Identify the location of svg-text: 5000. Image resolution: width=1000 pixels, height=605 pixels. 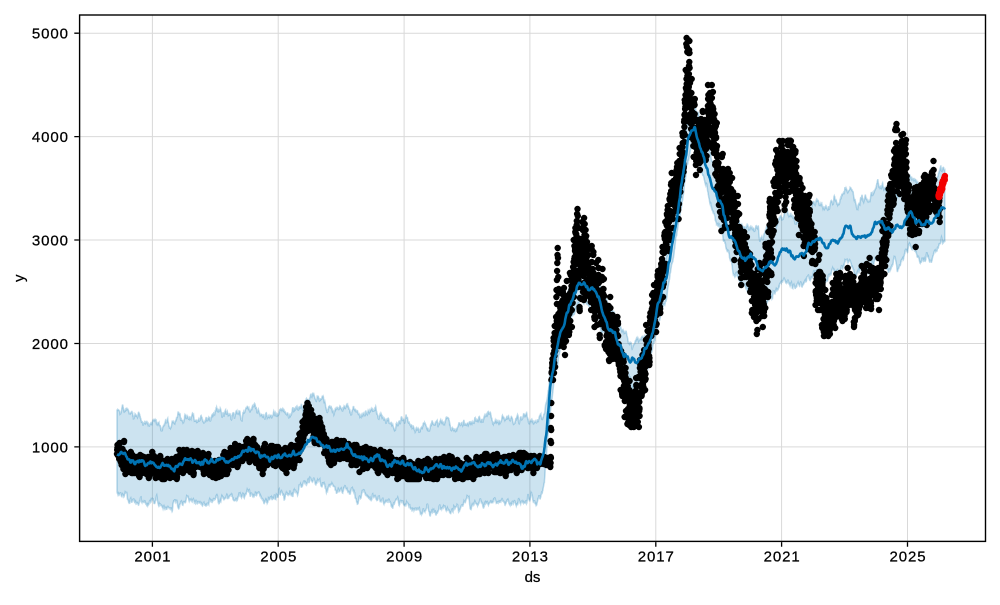
(50, 34).